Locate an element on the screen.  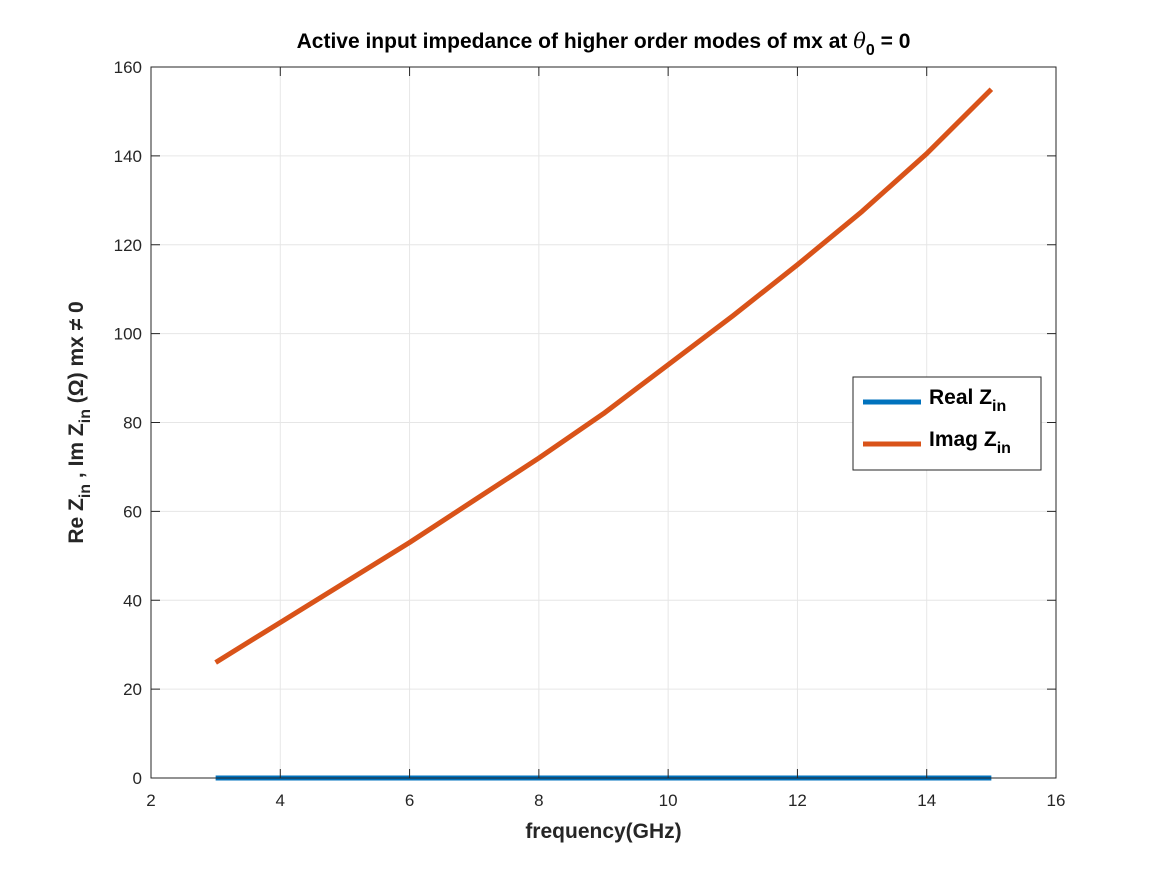
y-tick-label: 140 is located at coordinates (128, 156).